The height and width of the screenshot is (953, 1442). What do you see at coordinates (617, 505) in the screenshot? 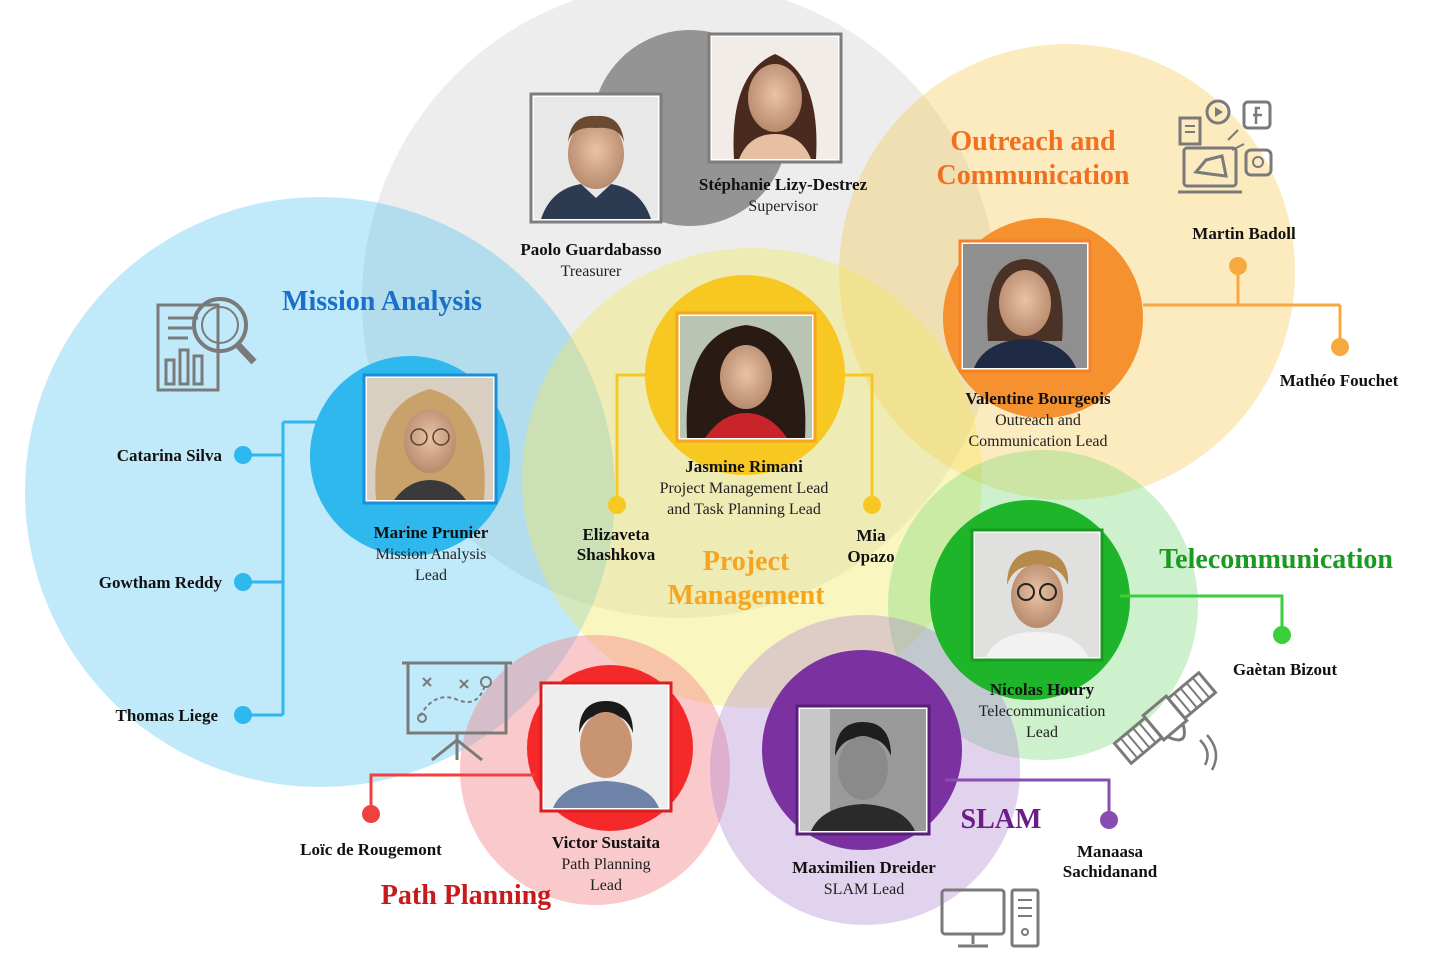
I see `dot-elizaveta` at bounding box center [617, 505].